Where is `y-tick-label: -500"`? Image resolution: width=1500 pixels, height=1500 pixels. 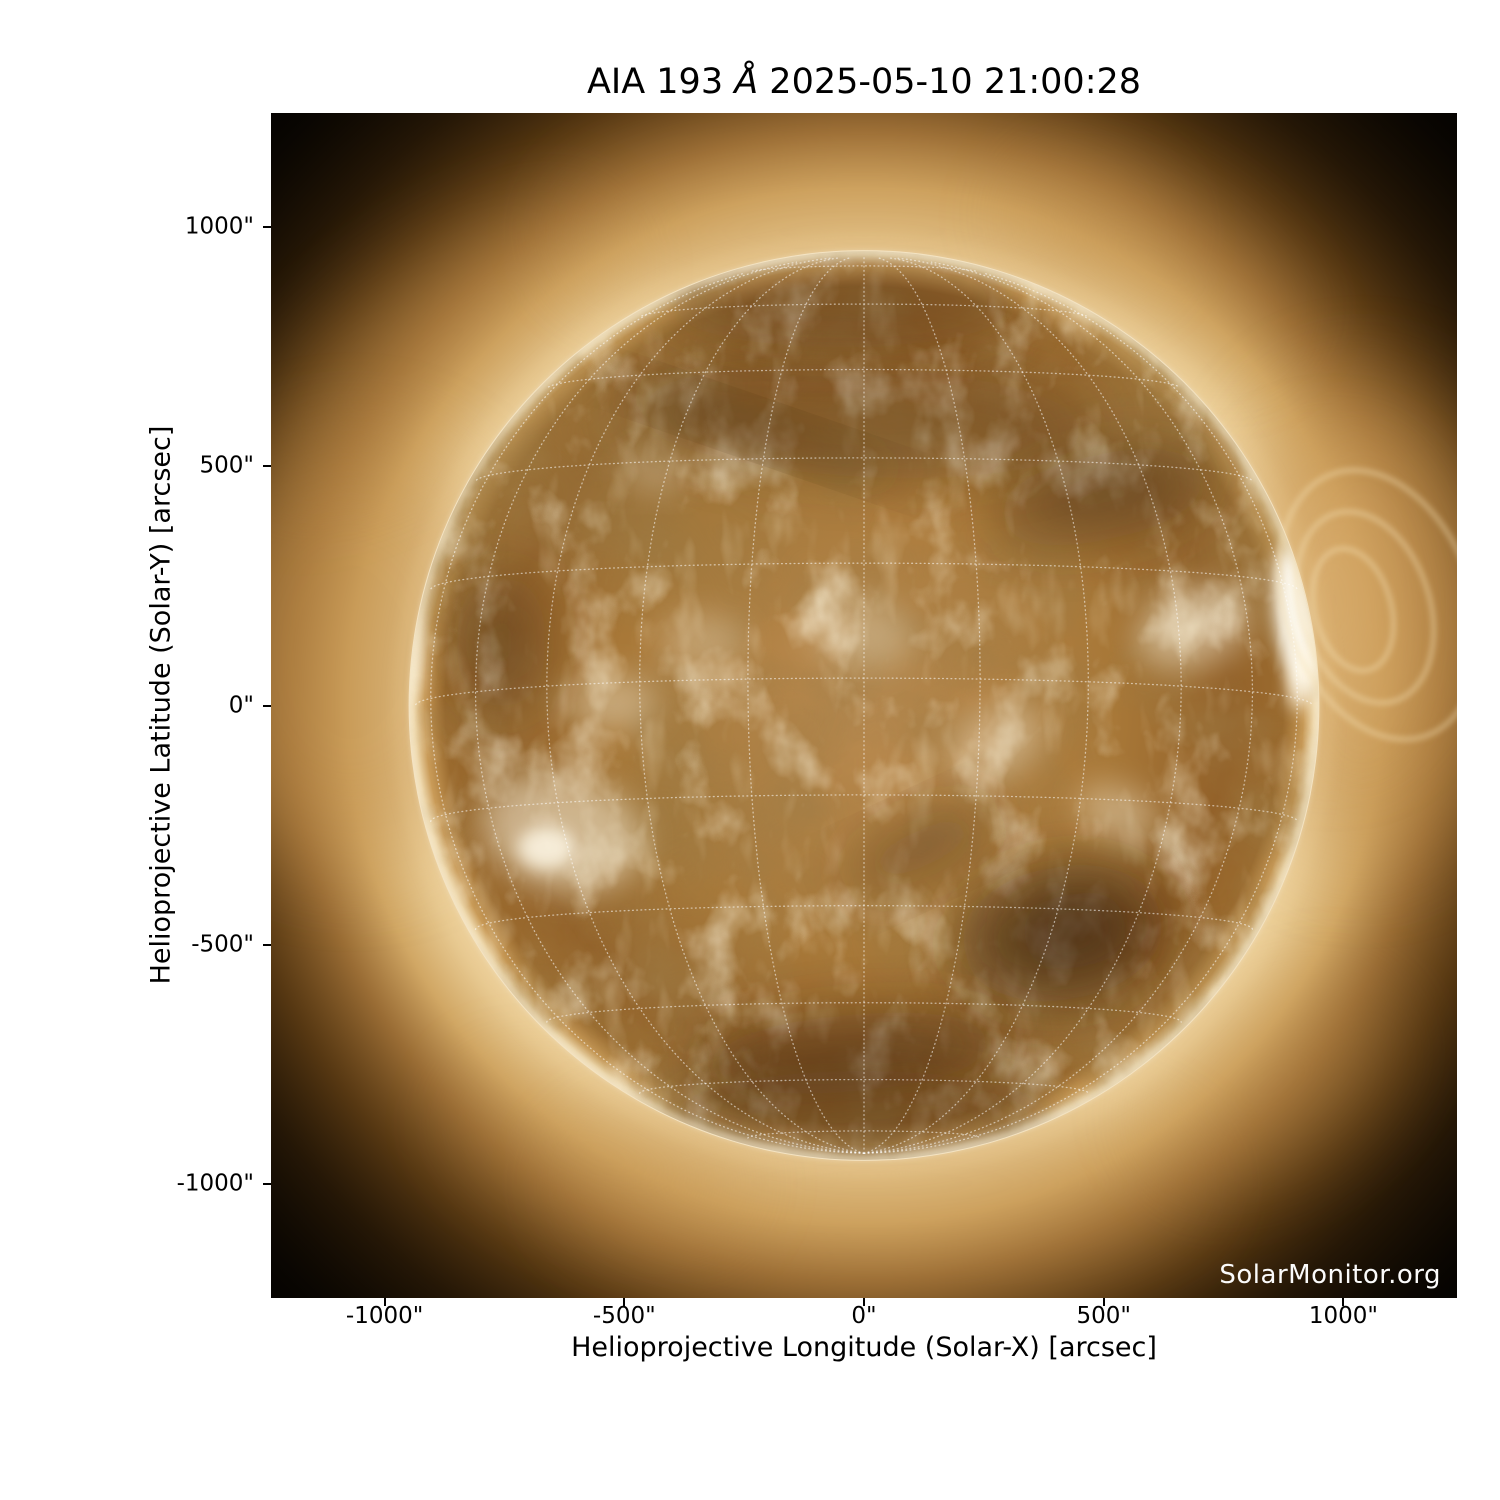 y-tick-label: -500" is located at coordinates (222, 944).